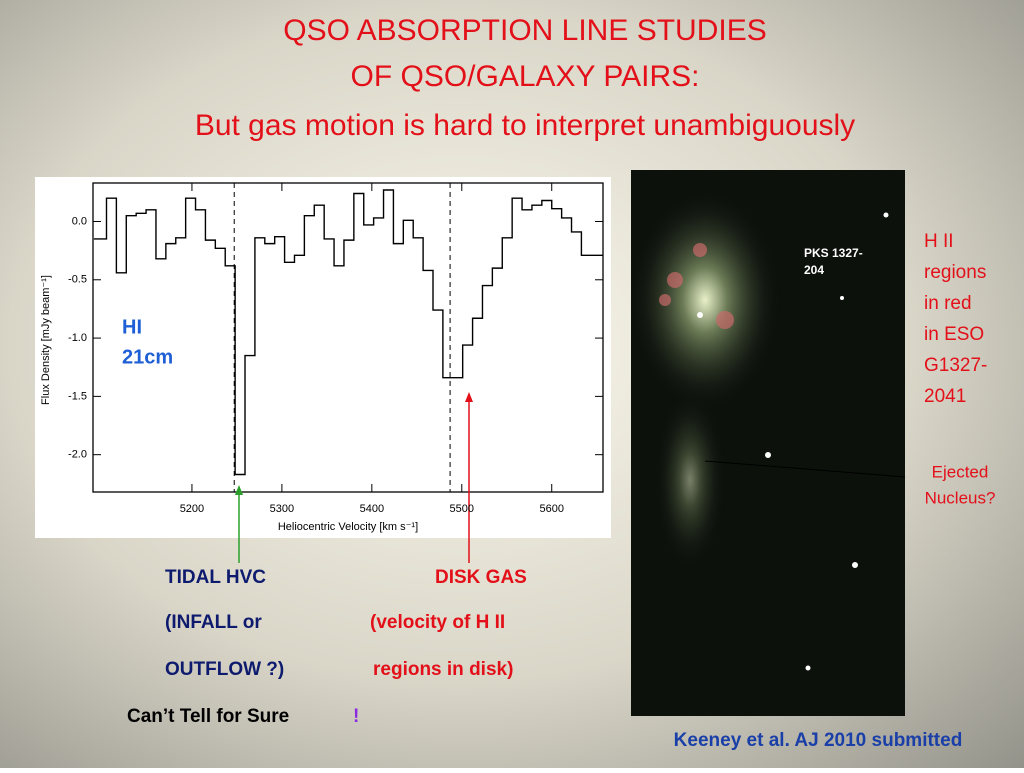 The image size is (1024, 773). I want to click on side-note: regions, so click(955, 272).